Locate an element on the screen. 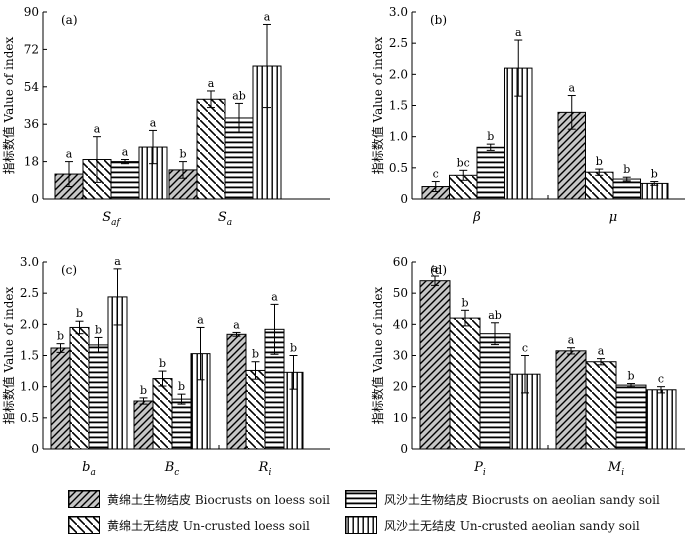 The height and width of the screenshot is (538, 700). y-tick-label: 18 is located at coordinates (31, 162).